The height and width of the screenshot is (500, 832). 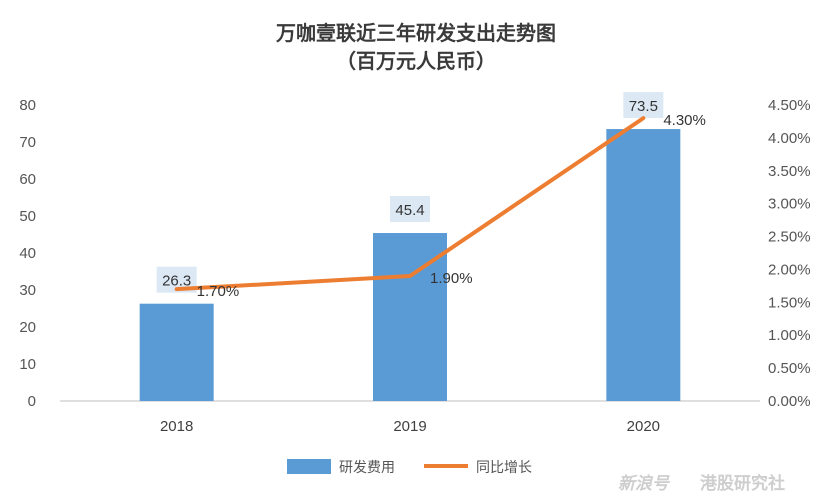 What do you see at coordinates (367, 468) in the screenshot?
I see `legend-label-bar: 研发费用` at bounding box center [367, 468].